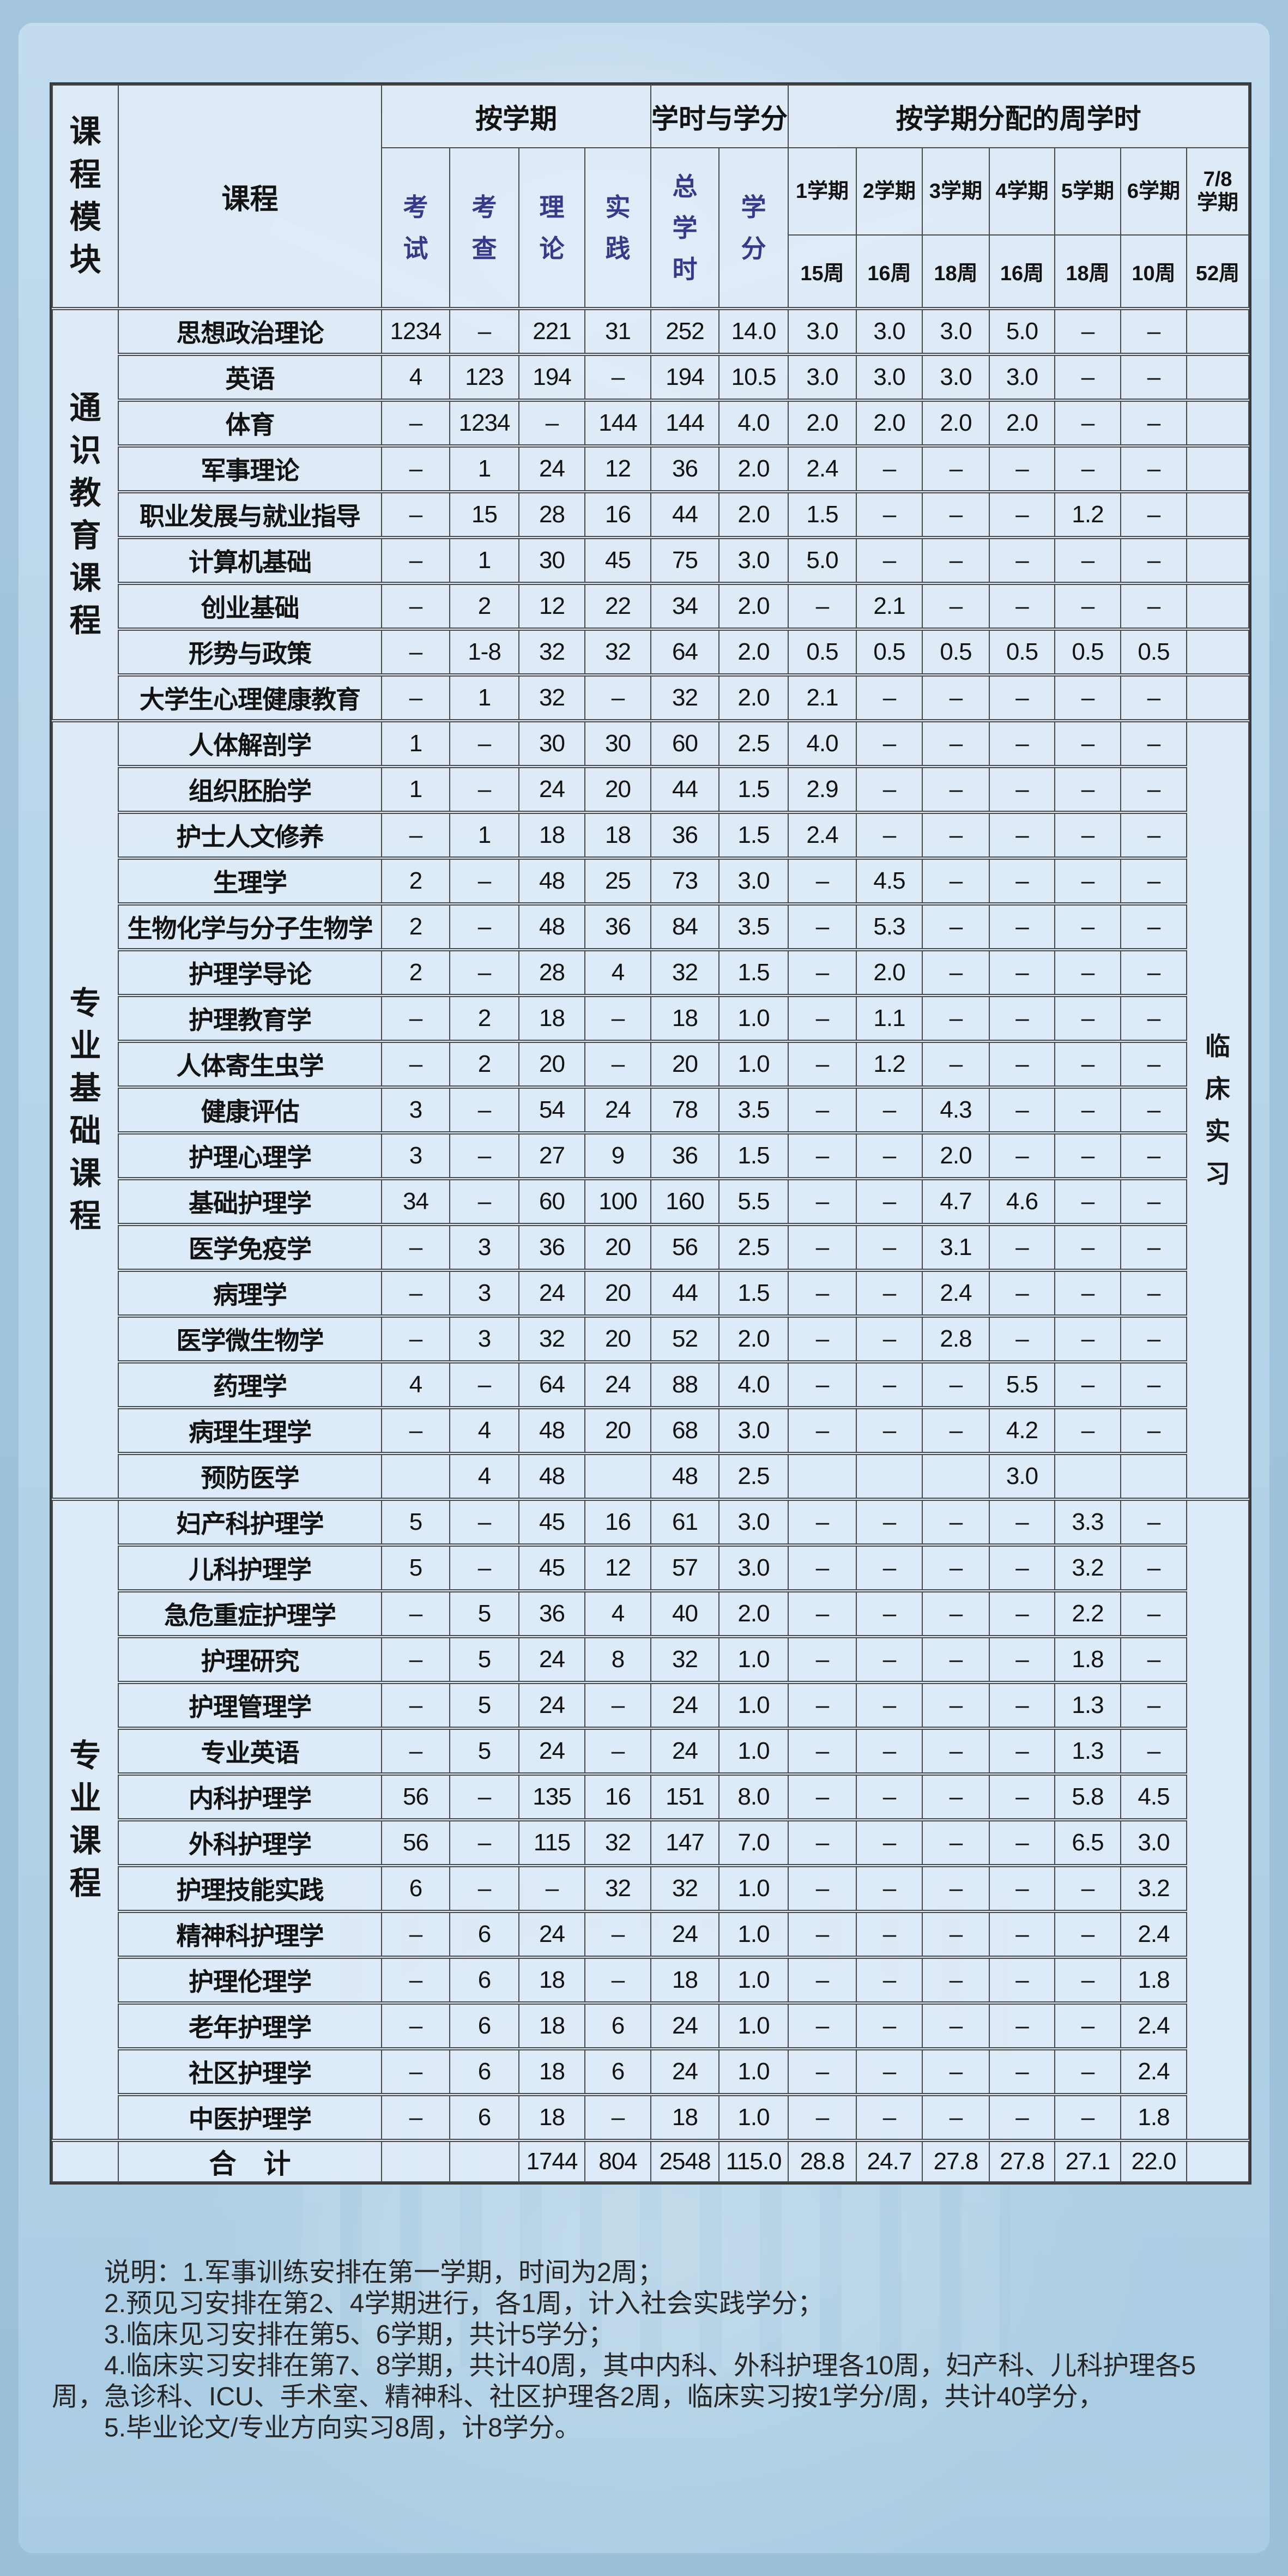 The image size is (1288, 2576). What do you see at coordinates (650, 1613) in the screenshot?
I see `course-row: 急危重症护理学 –5 36 4 40 2.0– – – –2.2–` at bounding box center [650, 1613].